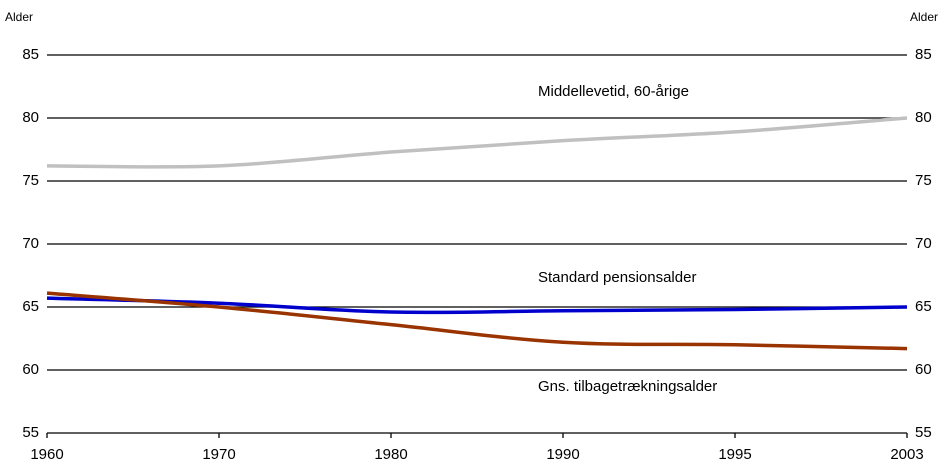  Describe the element at coordinates (30, 180) in the screenshot. I see `y-tick-label: 75` at that location.